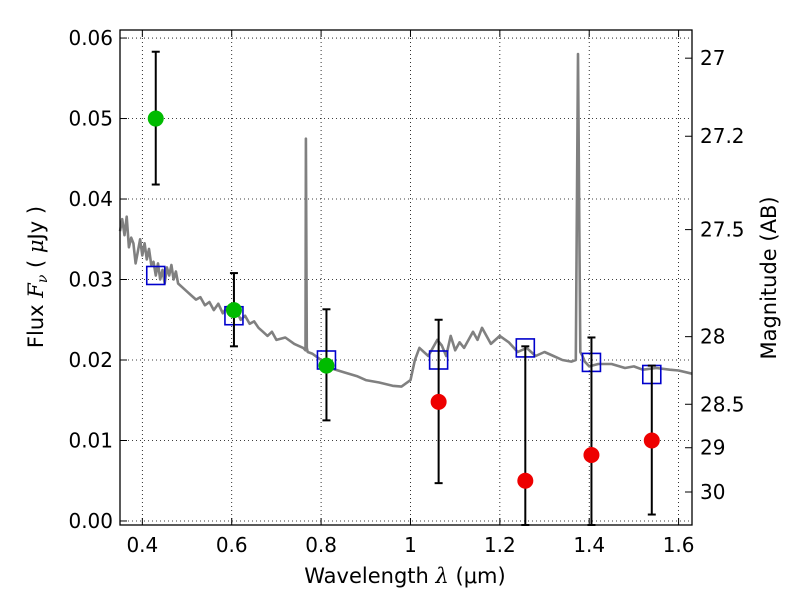 The height and width of the screenshot is (600, 800). What do you see at coordinates (404, 576) in the screenshot?
I see `x-axis-label: Wavelength λ (μm)` at bounding box center [404, 576].